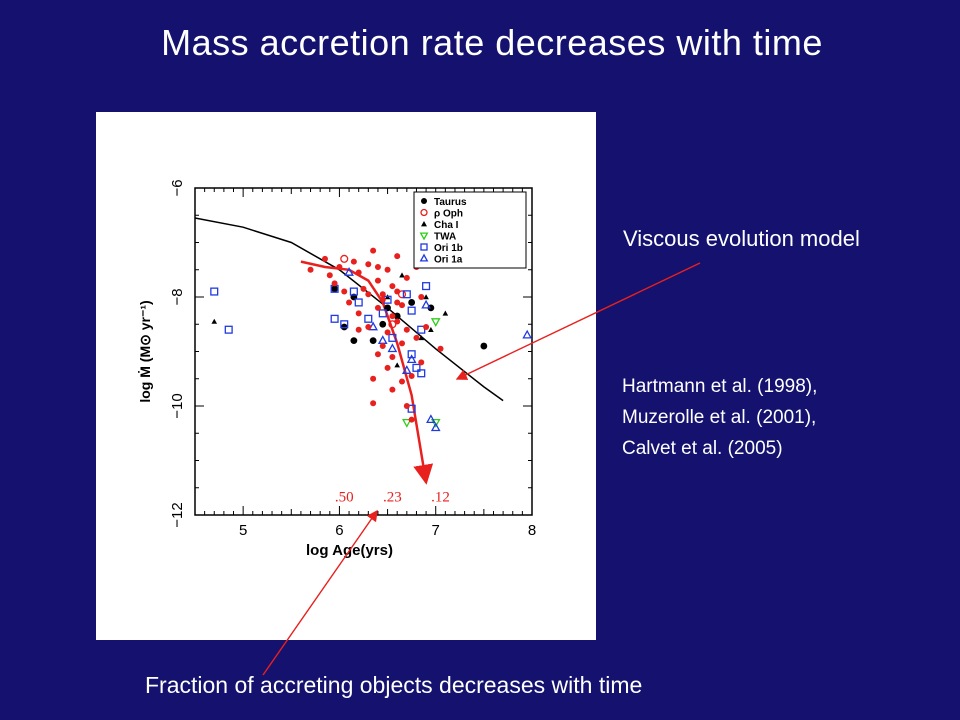 This screenshot has height=720, width=960. What do you see at coordinates (367, 372) in the screenshot?
I see `accretion-decline-curve` at bounding box center [367, 372].